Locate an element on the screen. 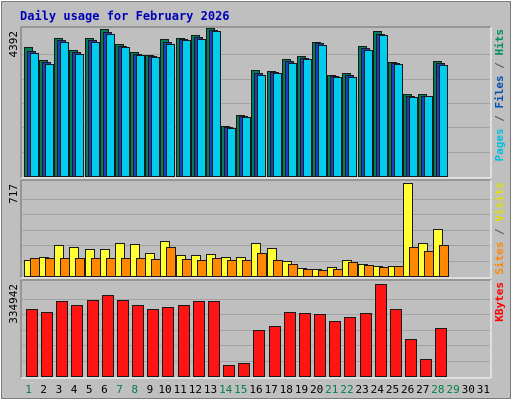 Image resolution: width=512 pixels, height=405 pixels. x-tick-label: 10 is located at coordinates (164, 389).